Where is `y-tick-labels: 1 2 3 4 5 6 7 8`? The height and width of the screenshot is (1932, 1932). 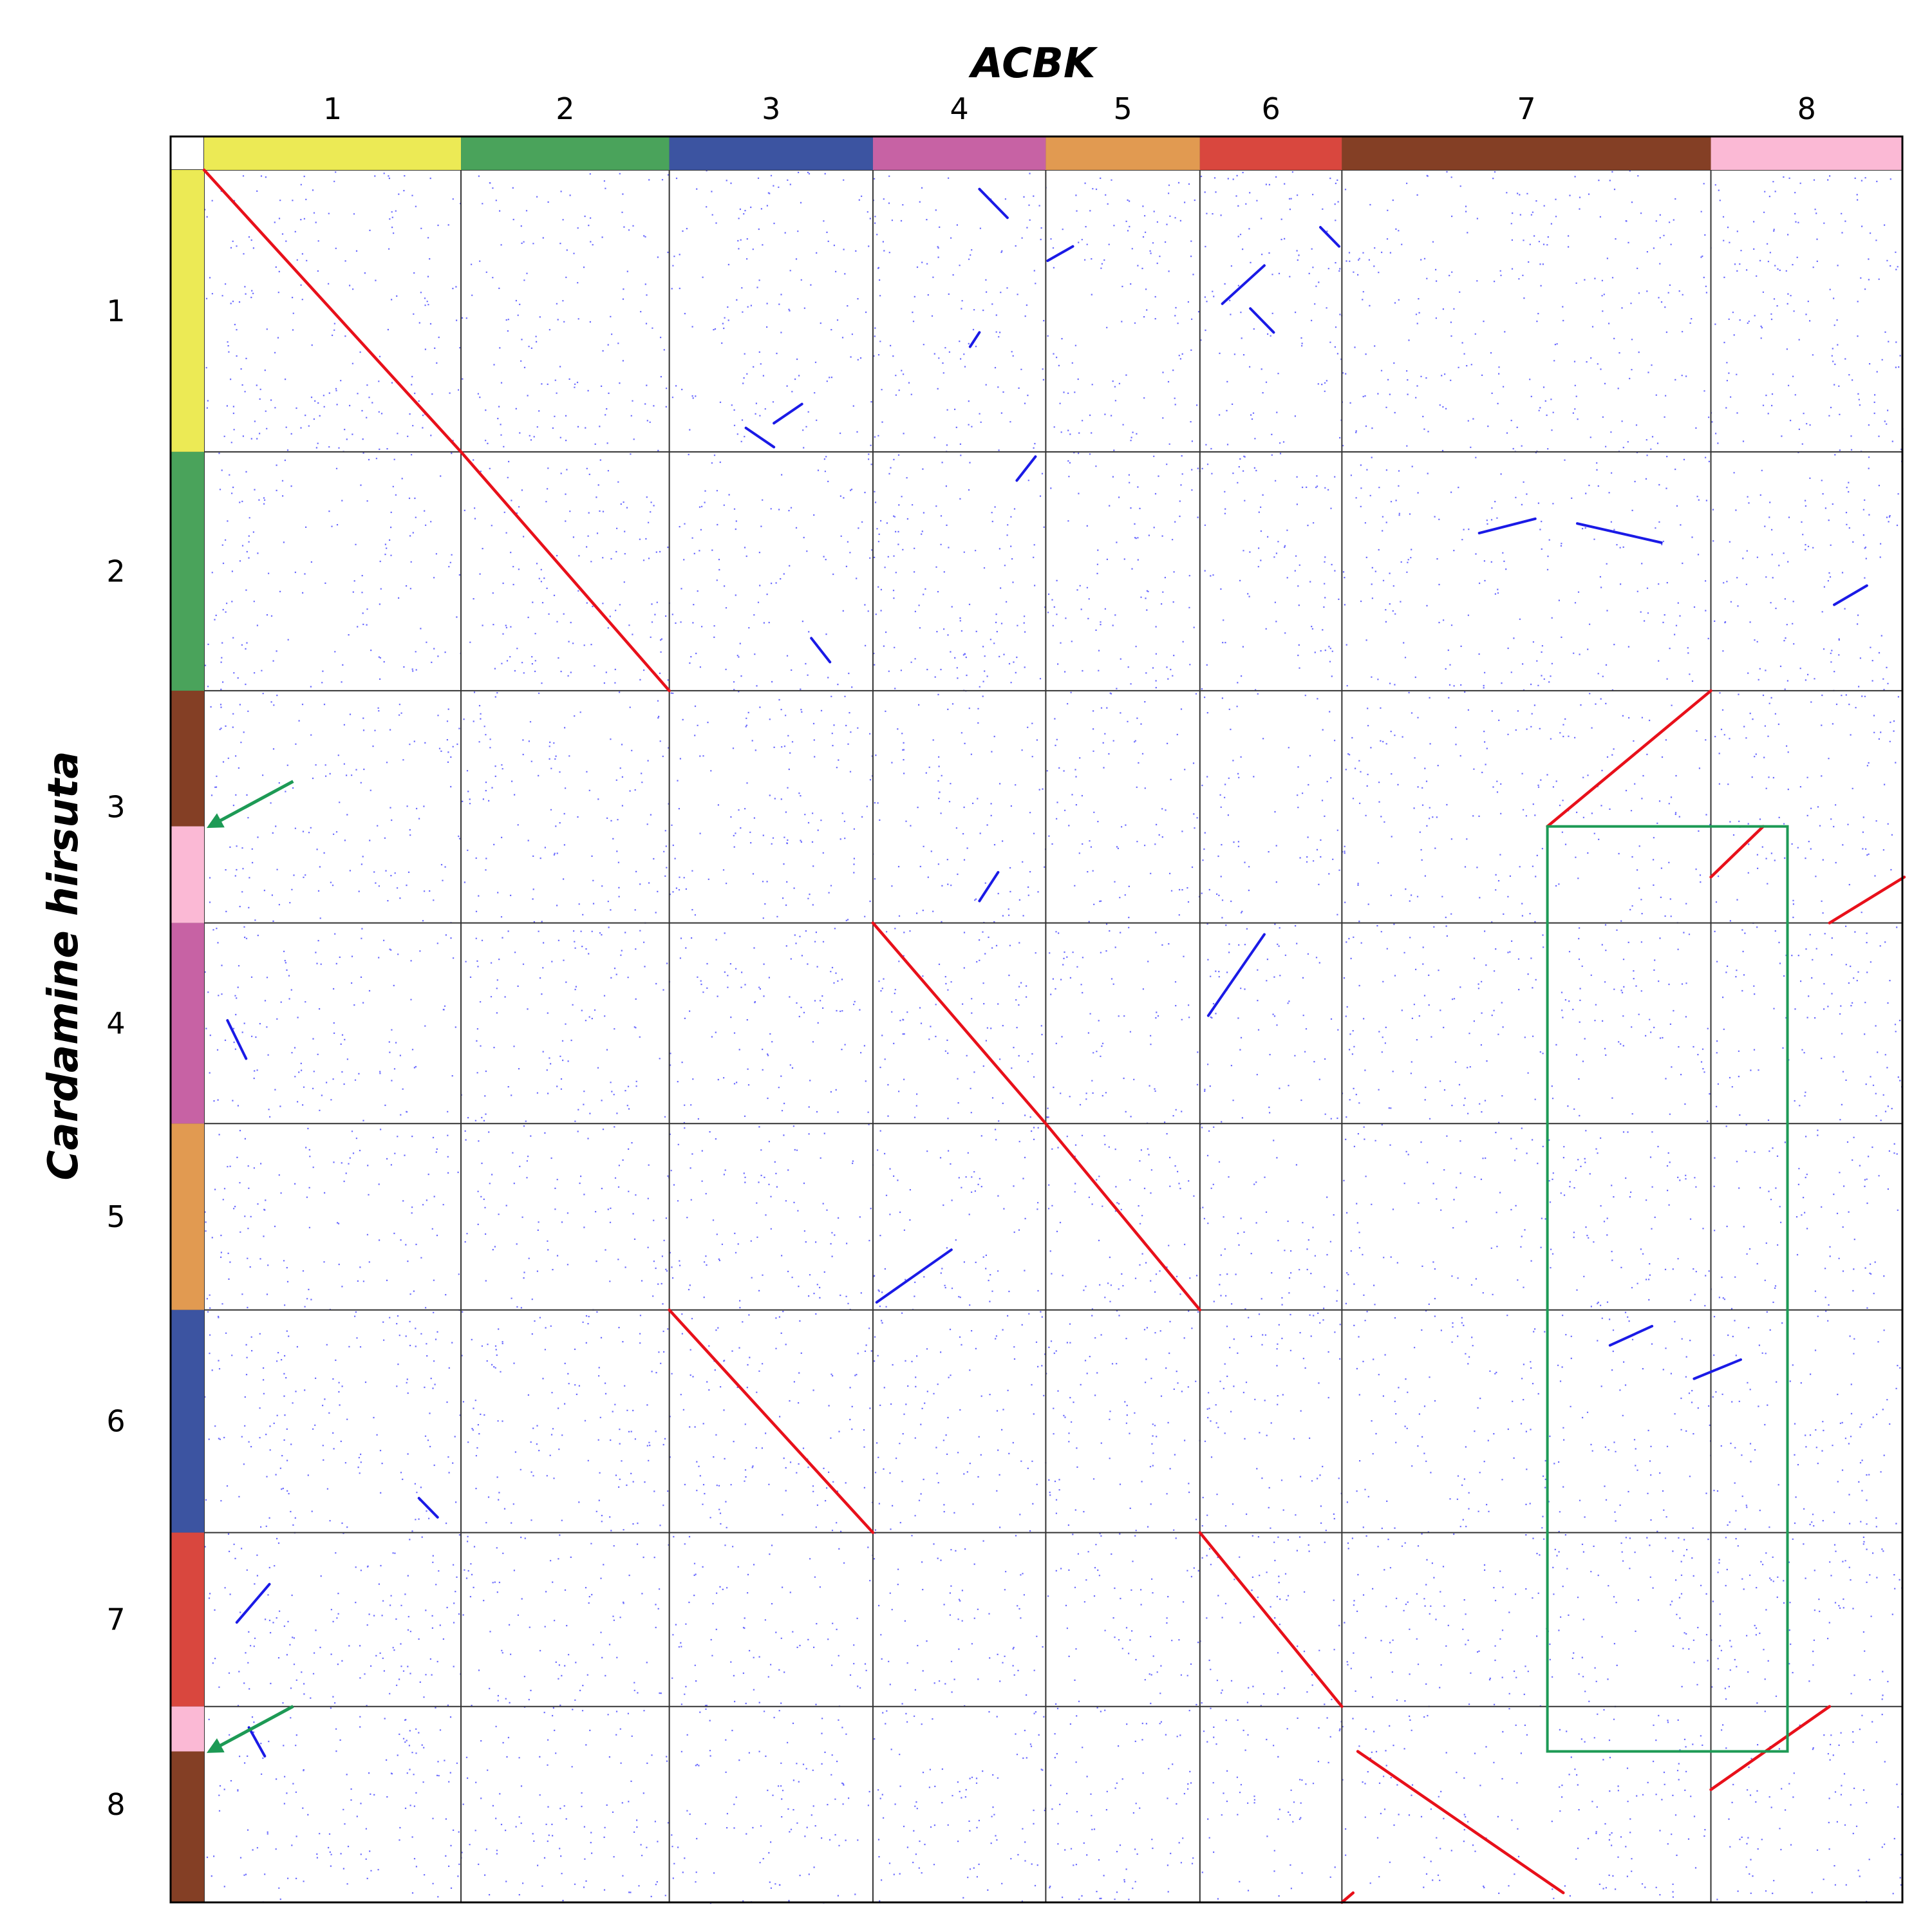
y-tick-labels: 1 2 3 4 5 6 7 8 is located at coordinates (116, 1058).